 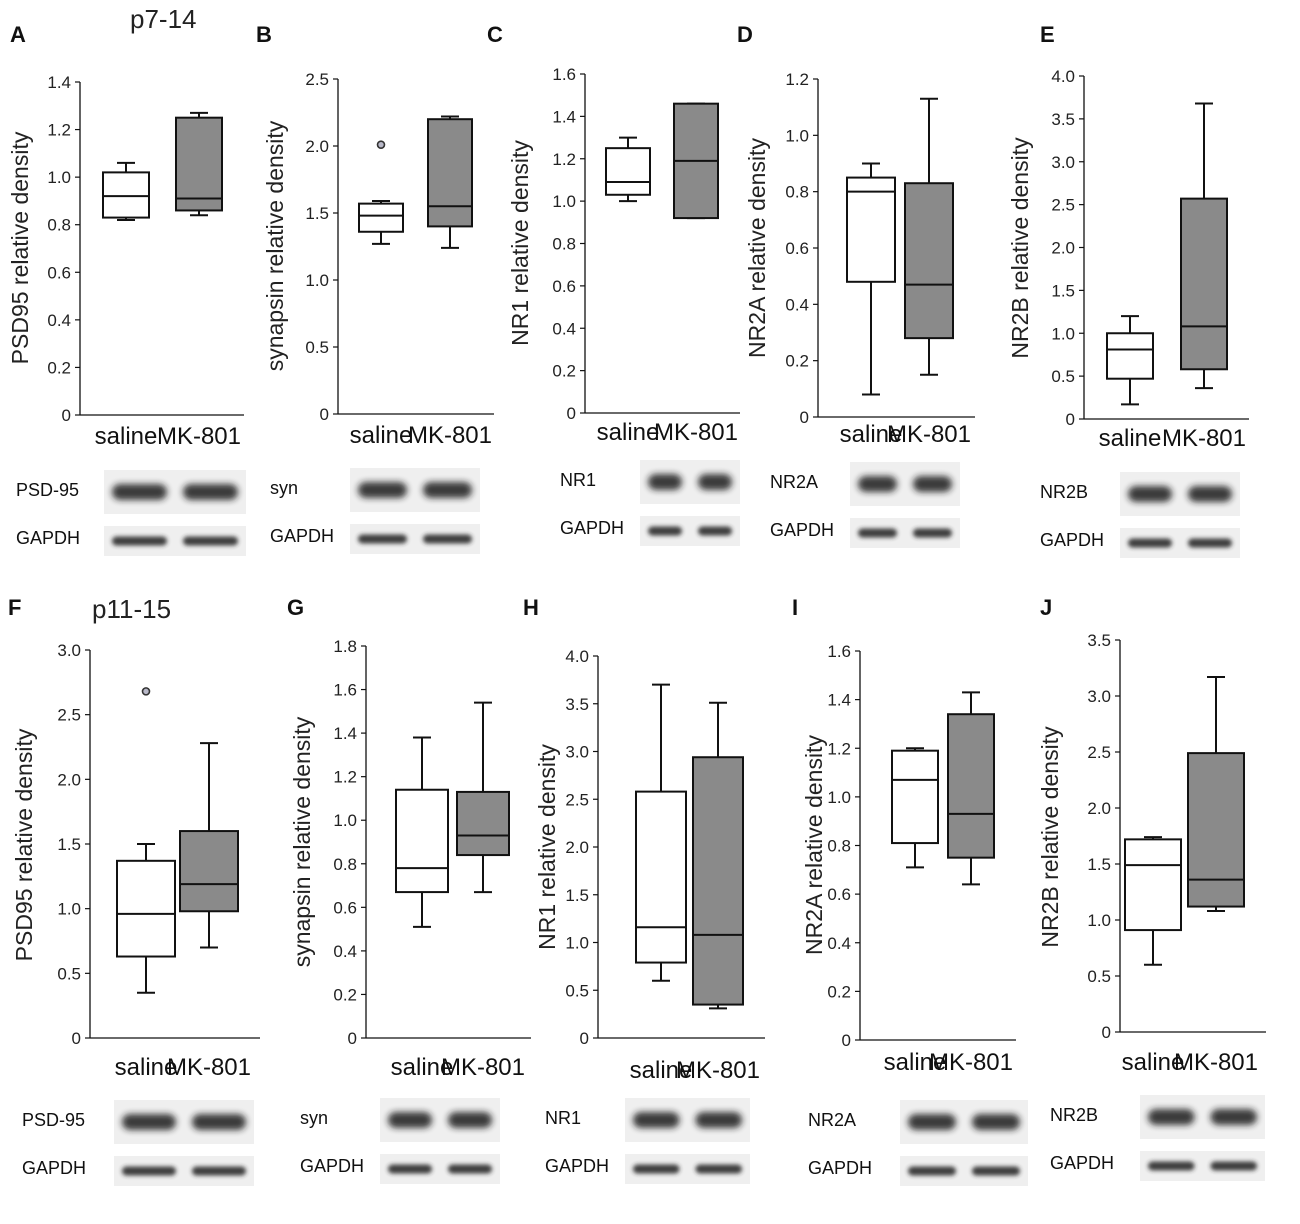 What do you see at coordinates (1157, 1138) in the screenshot?
I see `western-blot: NR2B GAPDH` at bounding box center [1157, 1138].